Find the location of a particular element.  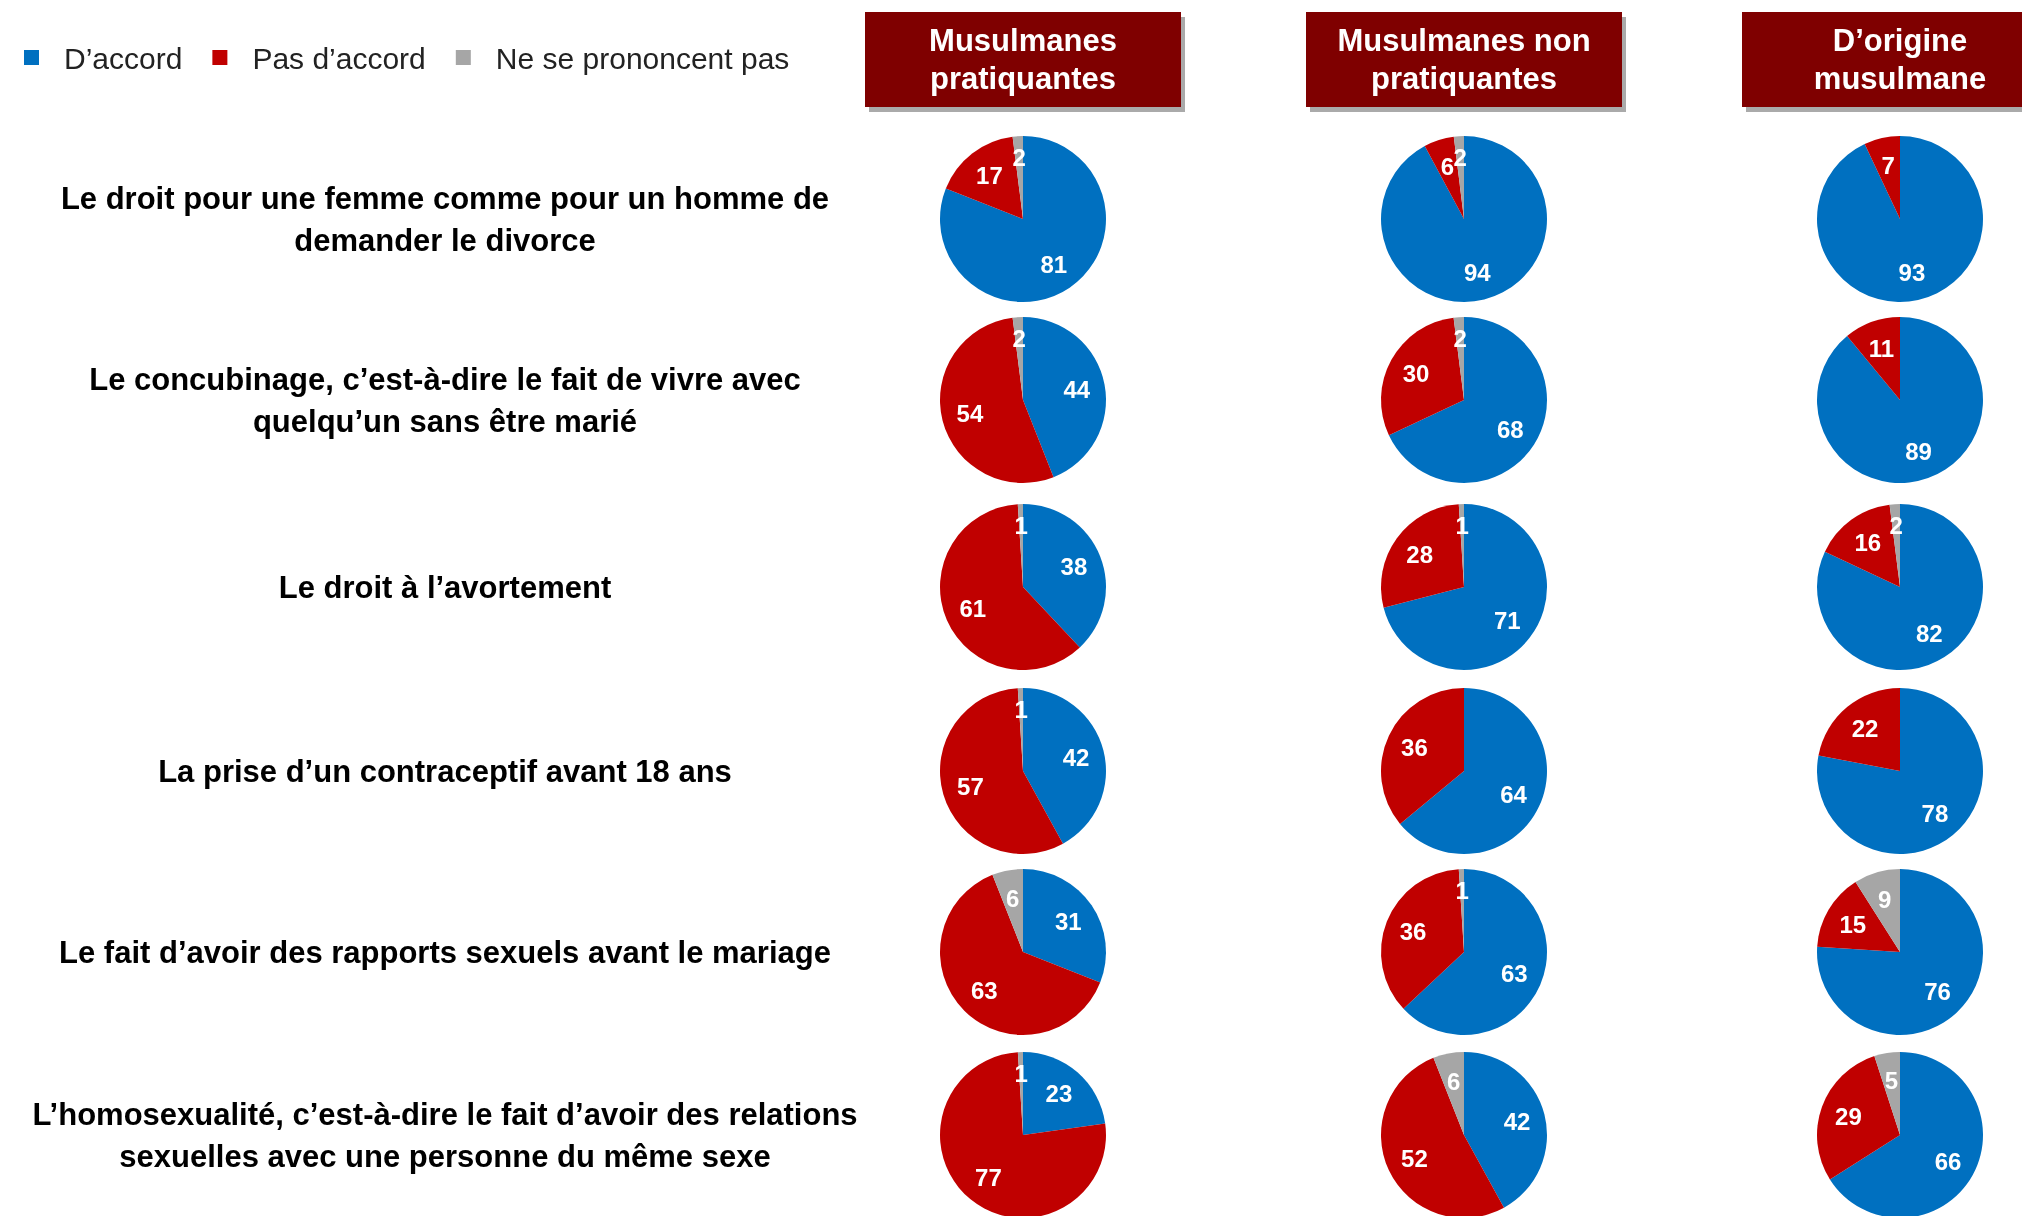

data-label: 81 is located at coordinates (1054, 264).